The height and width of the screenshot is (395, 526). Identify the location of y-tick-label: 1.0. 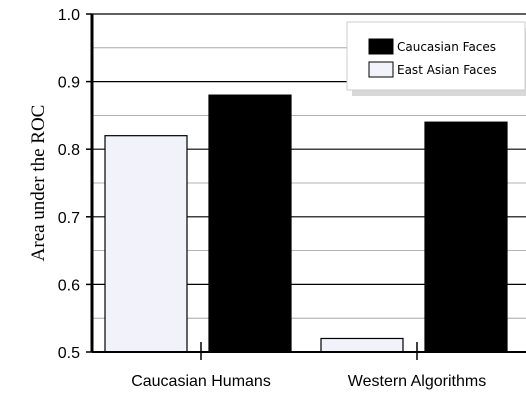
(69, 15).